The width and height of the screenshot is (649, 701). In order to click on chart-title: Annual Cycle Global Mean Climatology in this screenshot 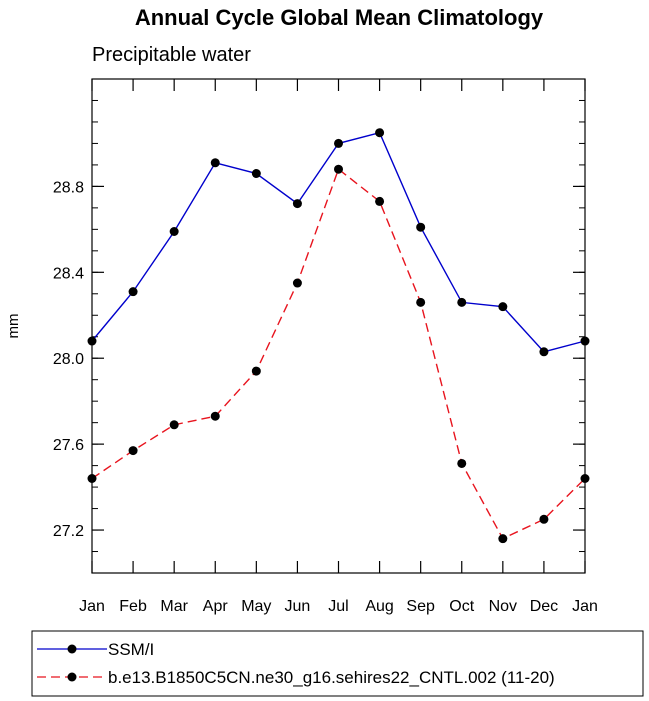, I will do `click(339, 17)`.